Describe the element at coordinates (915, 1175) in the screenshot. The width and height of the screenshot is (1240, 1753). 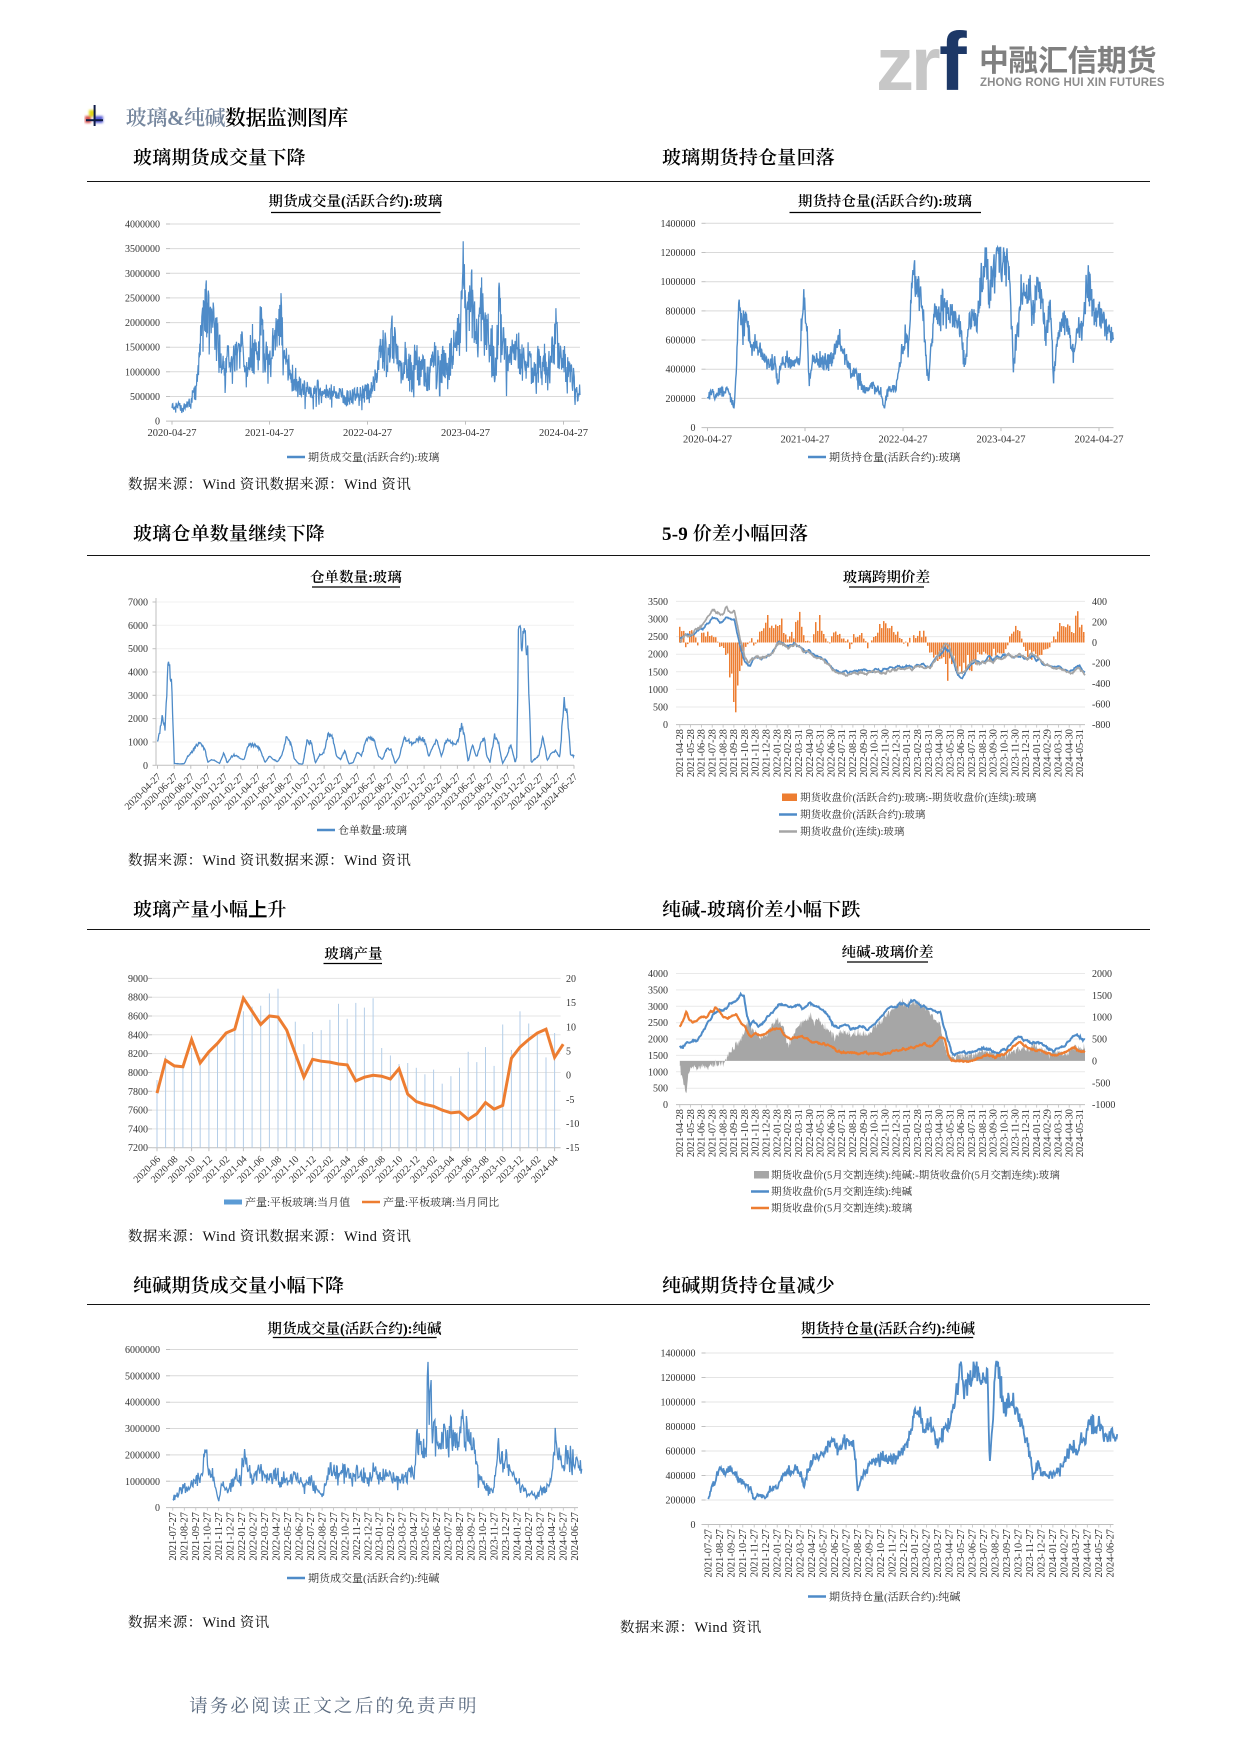
I see `svg-text:期货收盘价(5月交割连续):纯碱:-期货收盘价(5月交割连续: 期货收盘价(5月交割连续):纯碱:-期货收盘价(5月交割连续):玻璃` at that location.